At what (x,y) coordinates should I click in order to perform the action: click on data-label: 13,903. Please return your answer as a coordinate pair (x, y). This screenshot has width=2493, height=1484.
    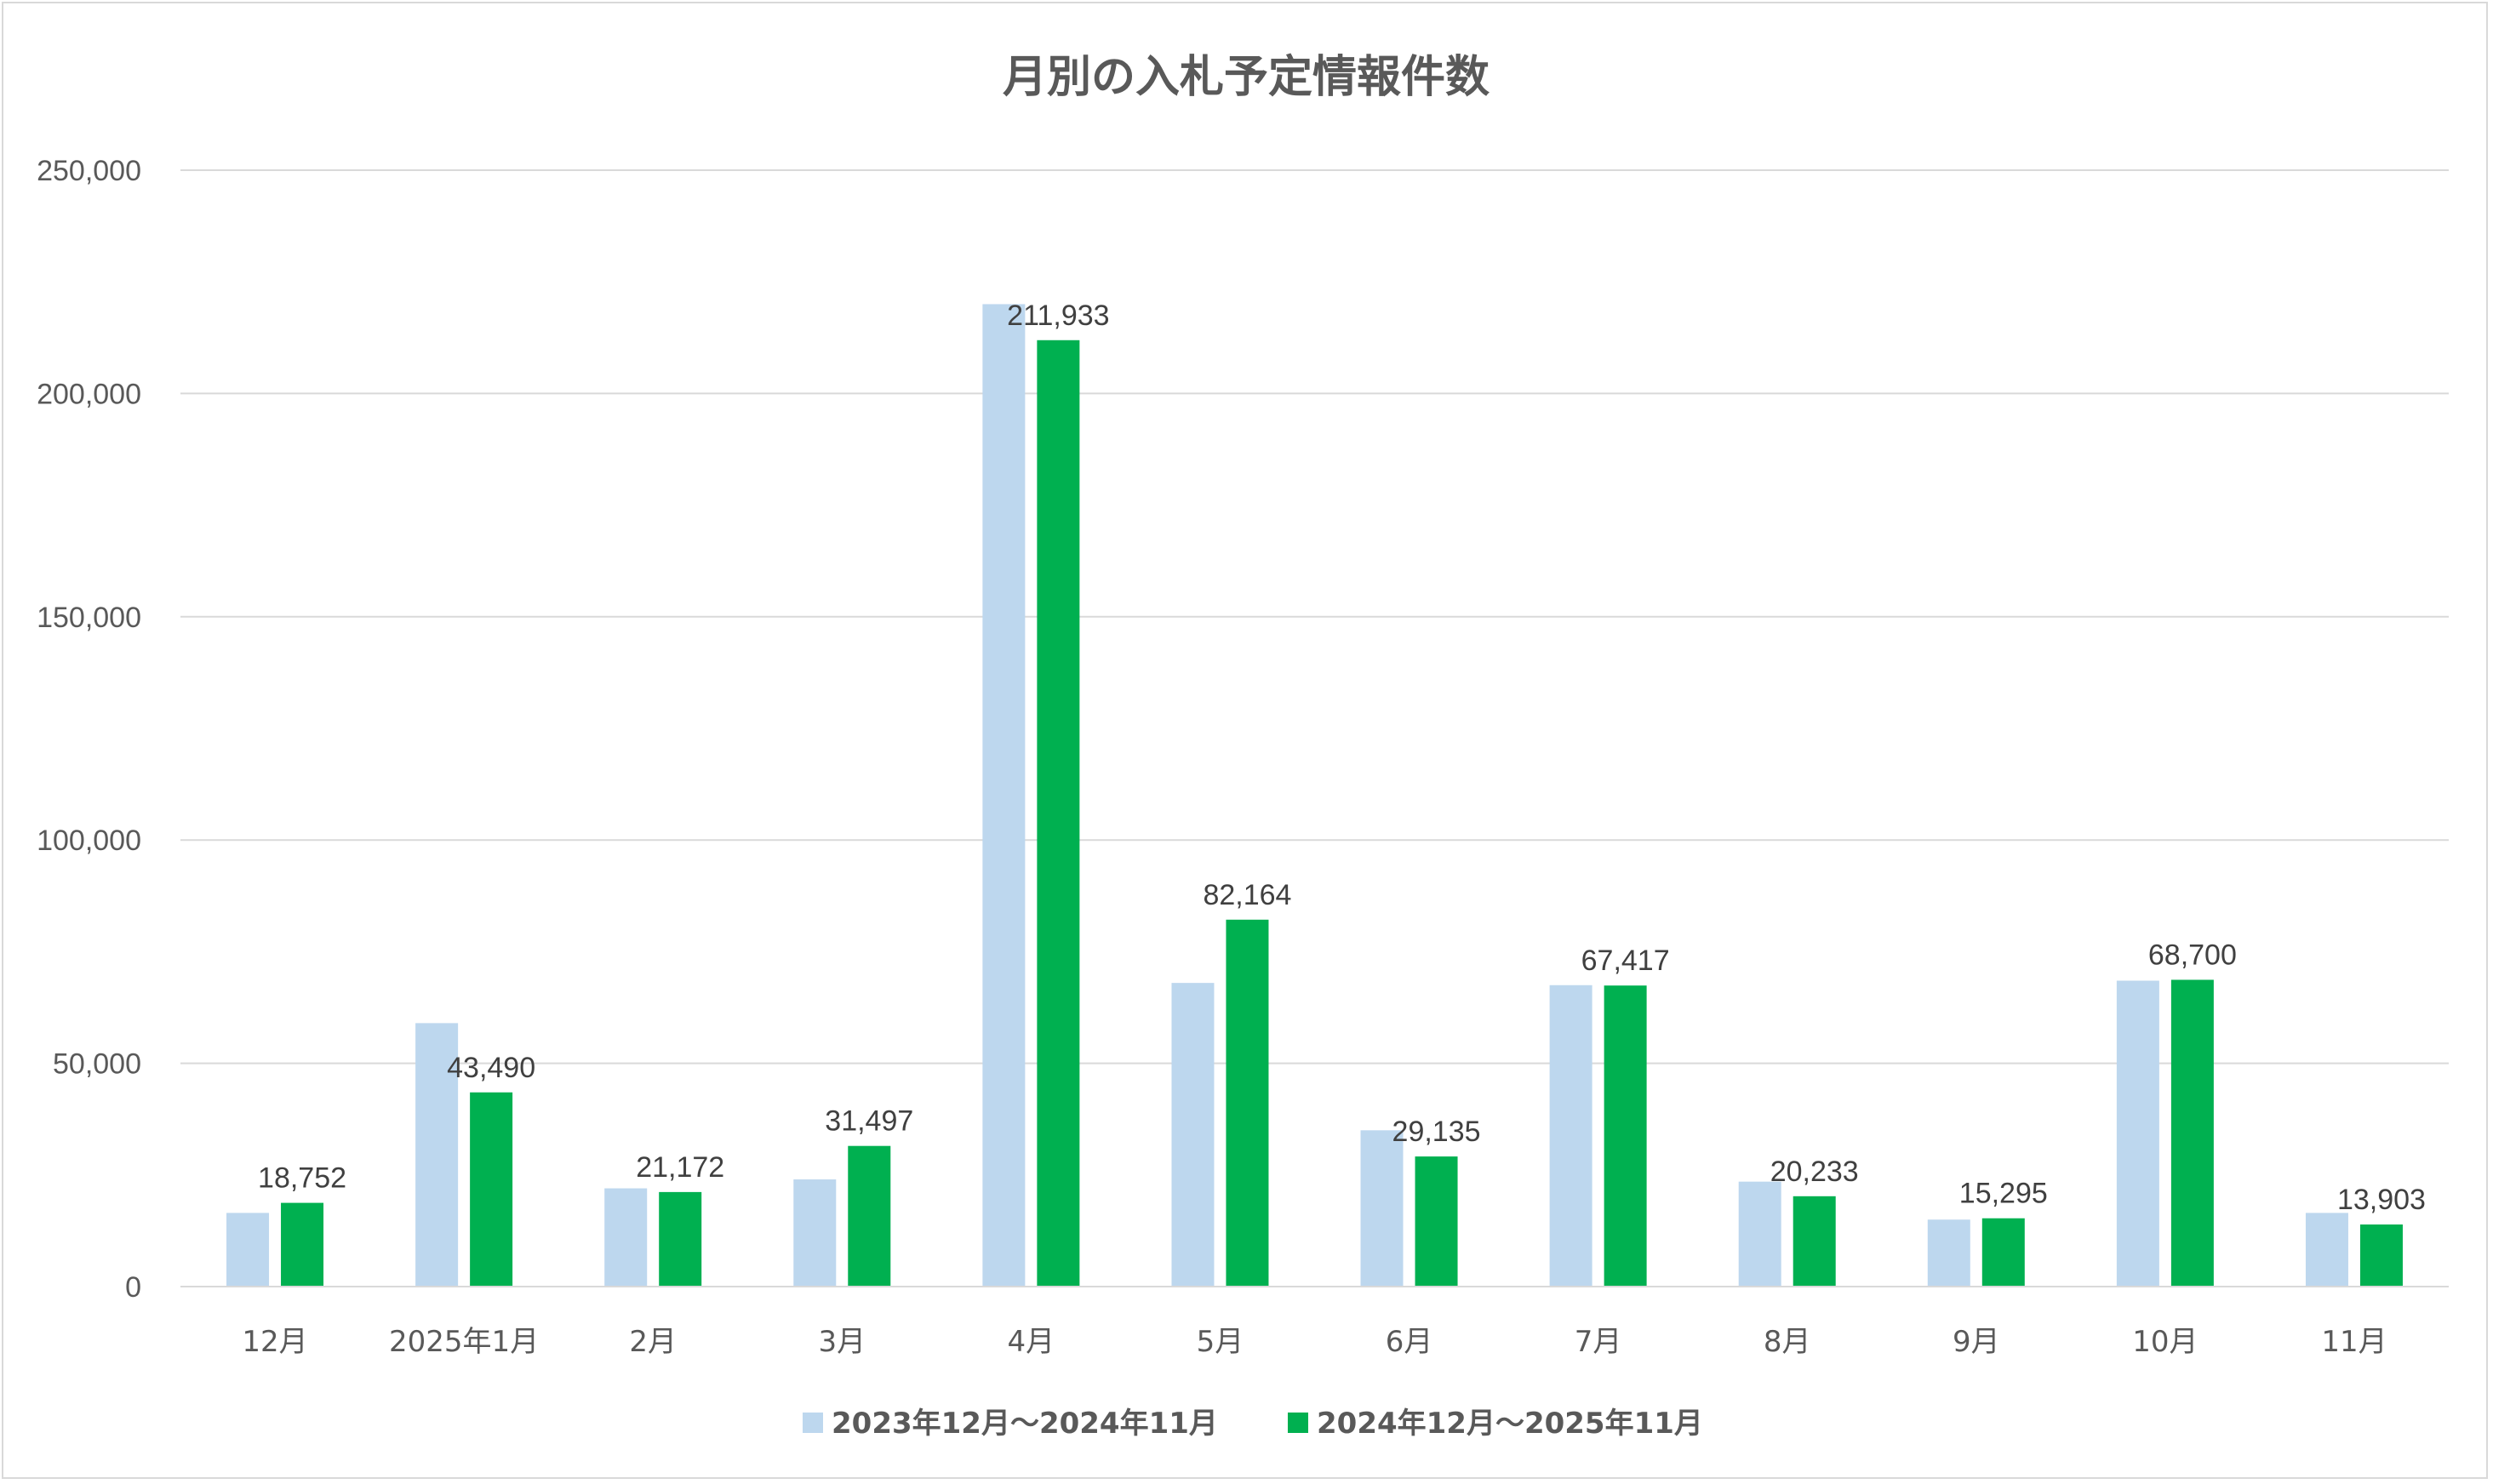
    Looking at the image, I should click on (2381, 1200).